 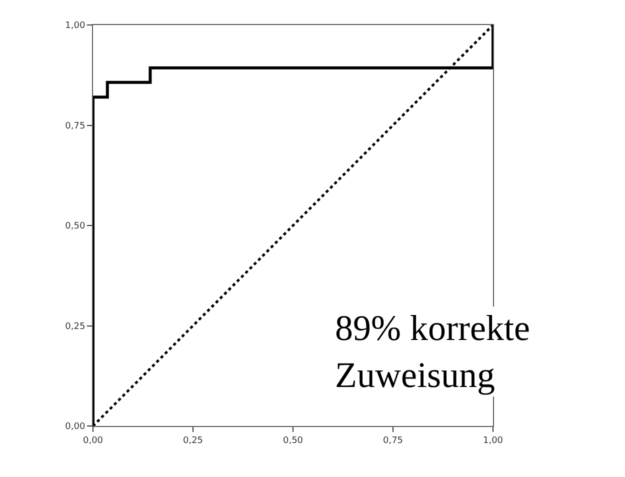 I want to click on y-tick-label: 0,75, so click(x=75, y=126).